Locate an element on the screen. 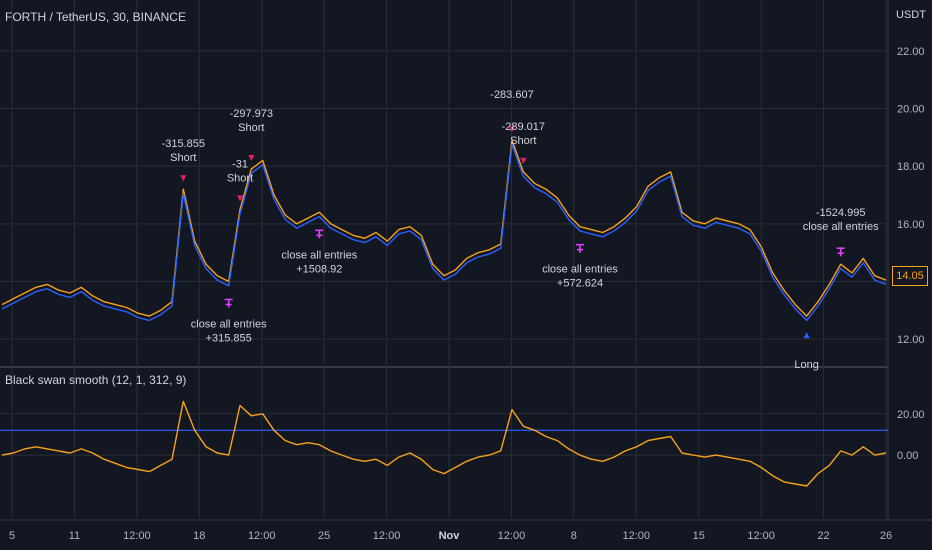  x-tick-label: 25 is located at coordinates (324, 536).